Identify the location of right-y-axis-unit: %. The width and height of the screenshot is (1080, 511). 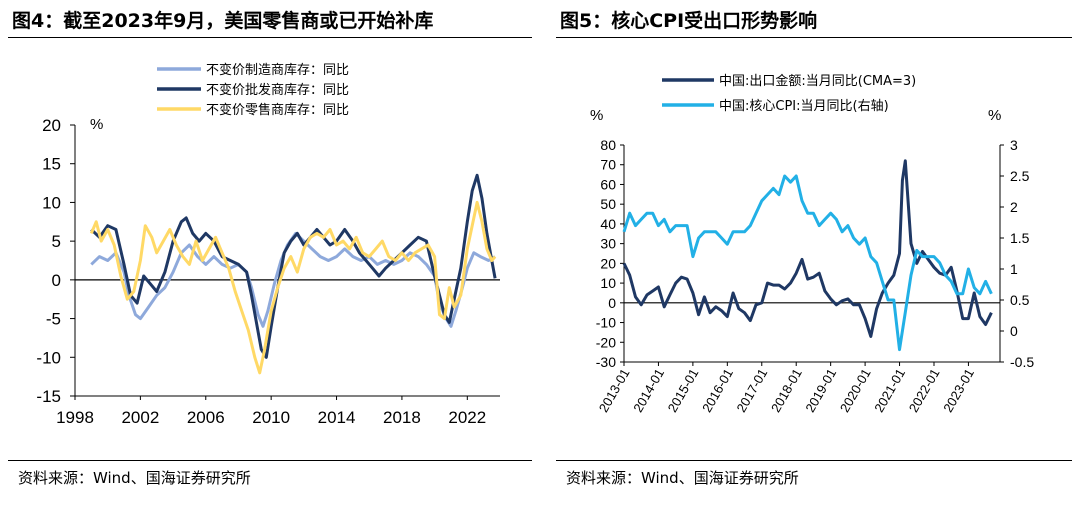
(994, 115).